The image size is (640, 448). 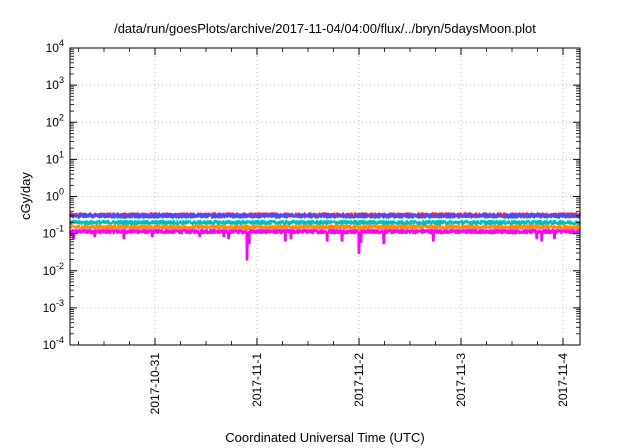 What do you see at coordinates (359, 380) in the screenshot?
I see `x-tick-label: 2017-11-2` at bounding box center [359, 380].